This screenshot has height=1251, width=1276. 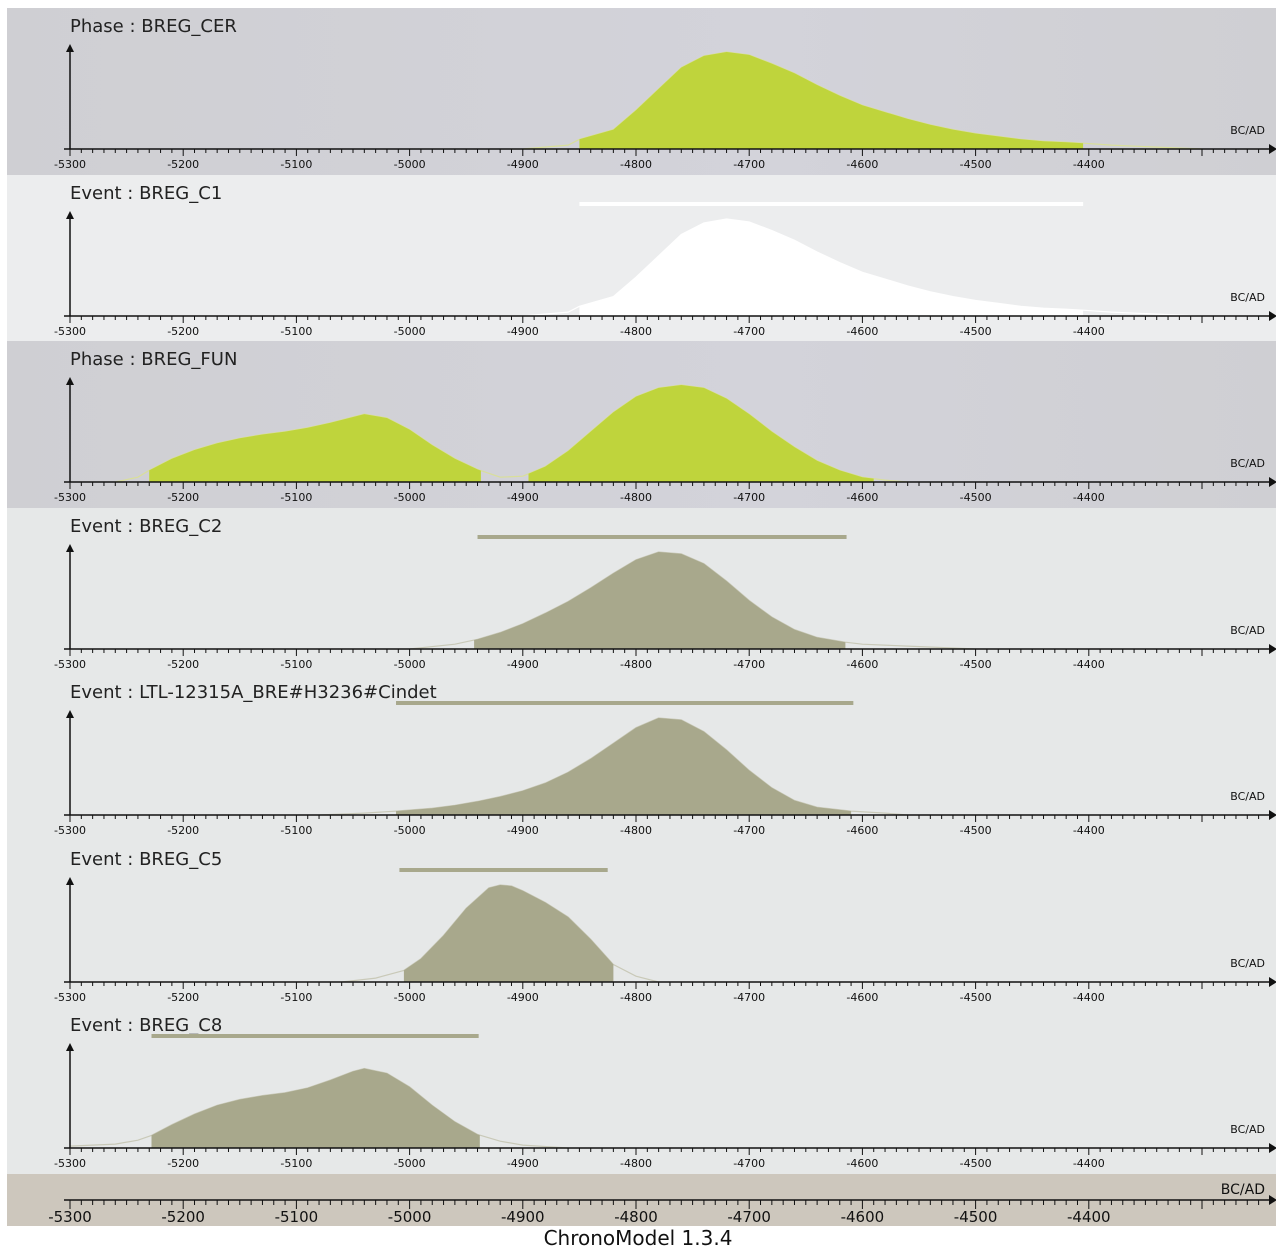 What do you see at coordinates (146, 193) in the screenshot?
I see `panel-title: Event : BREG_C1` at bounding box center [146, 193].